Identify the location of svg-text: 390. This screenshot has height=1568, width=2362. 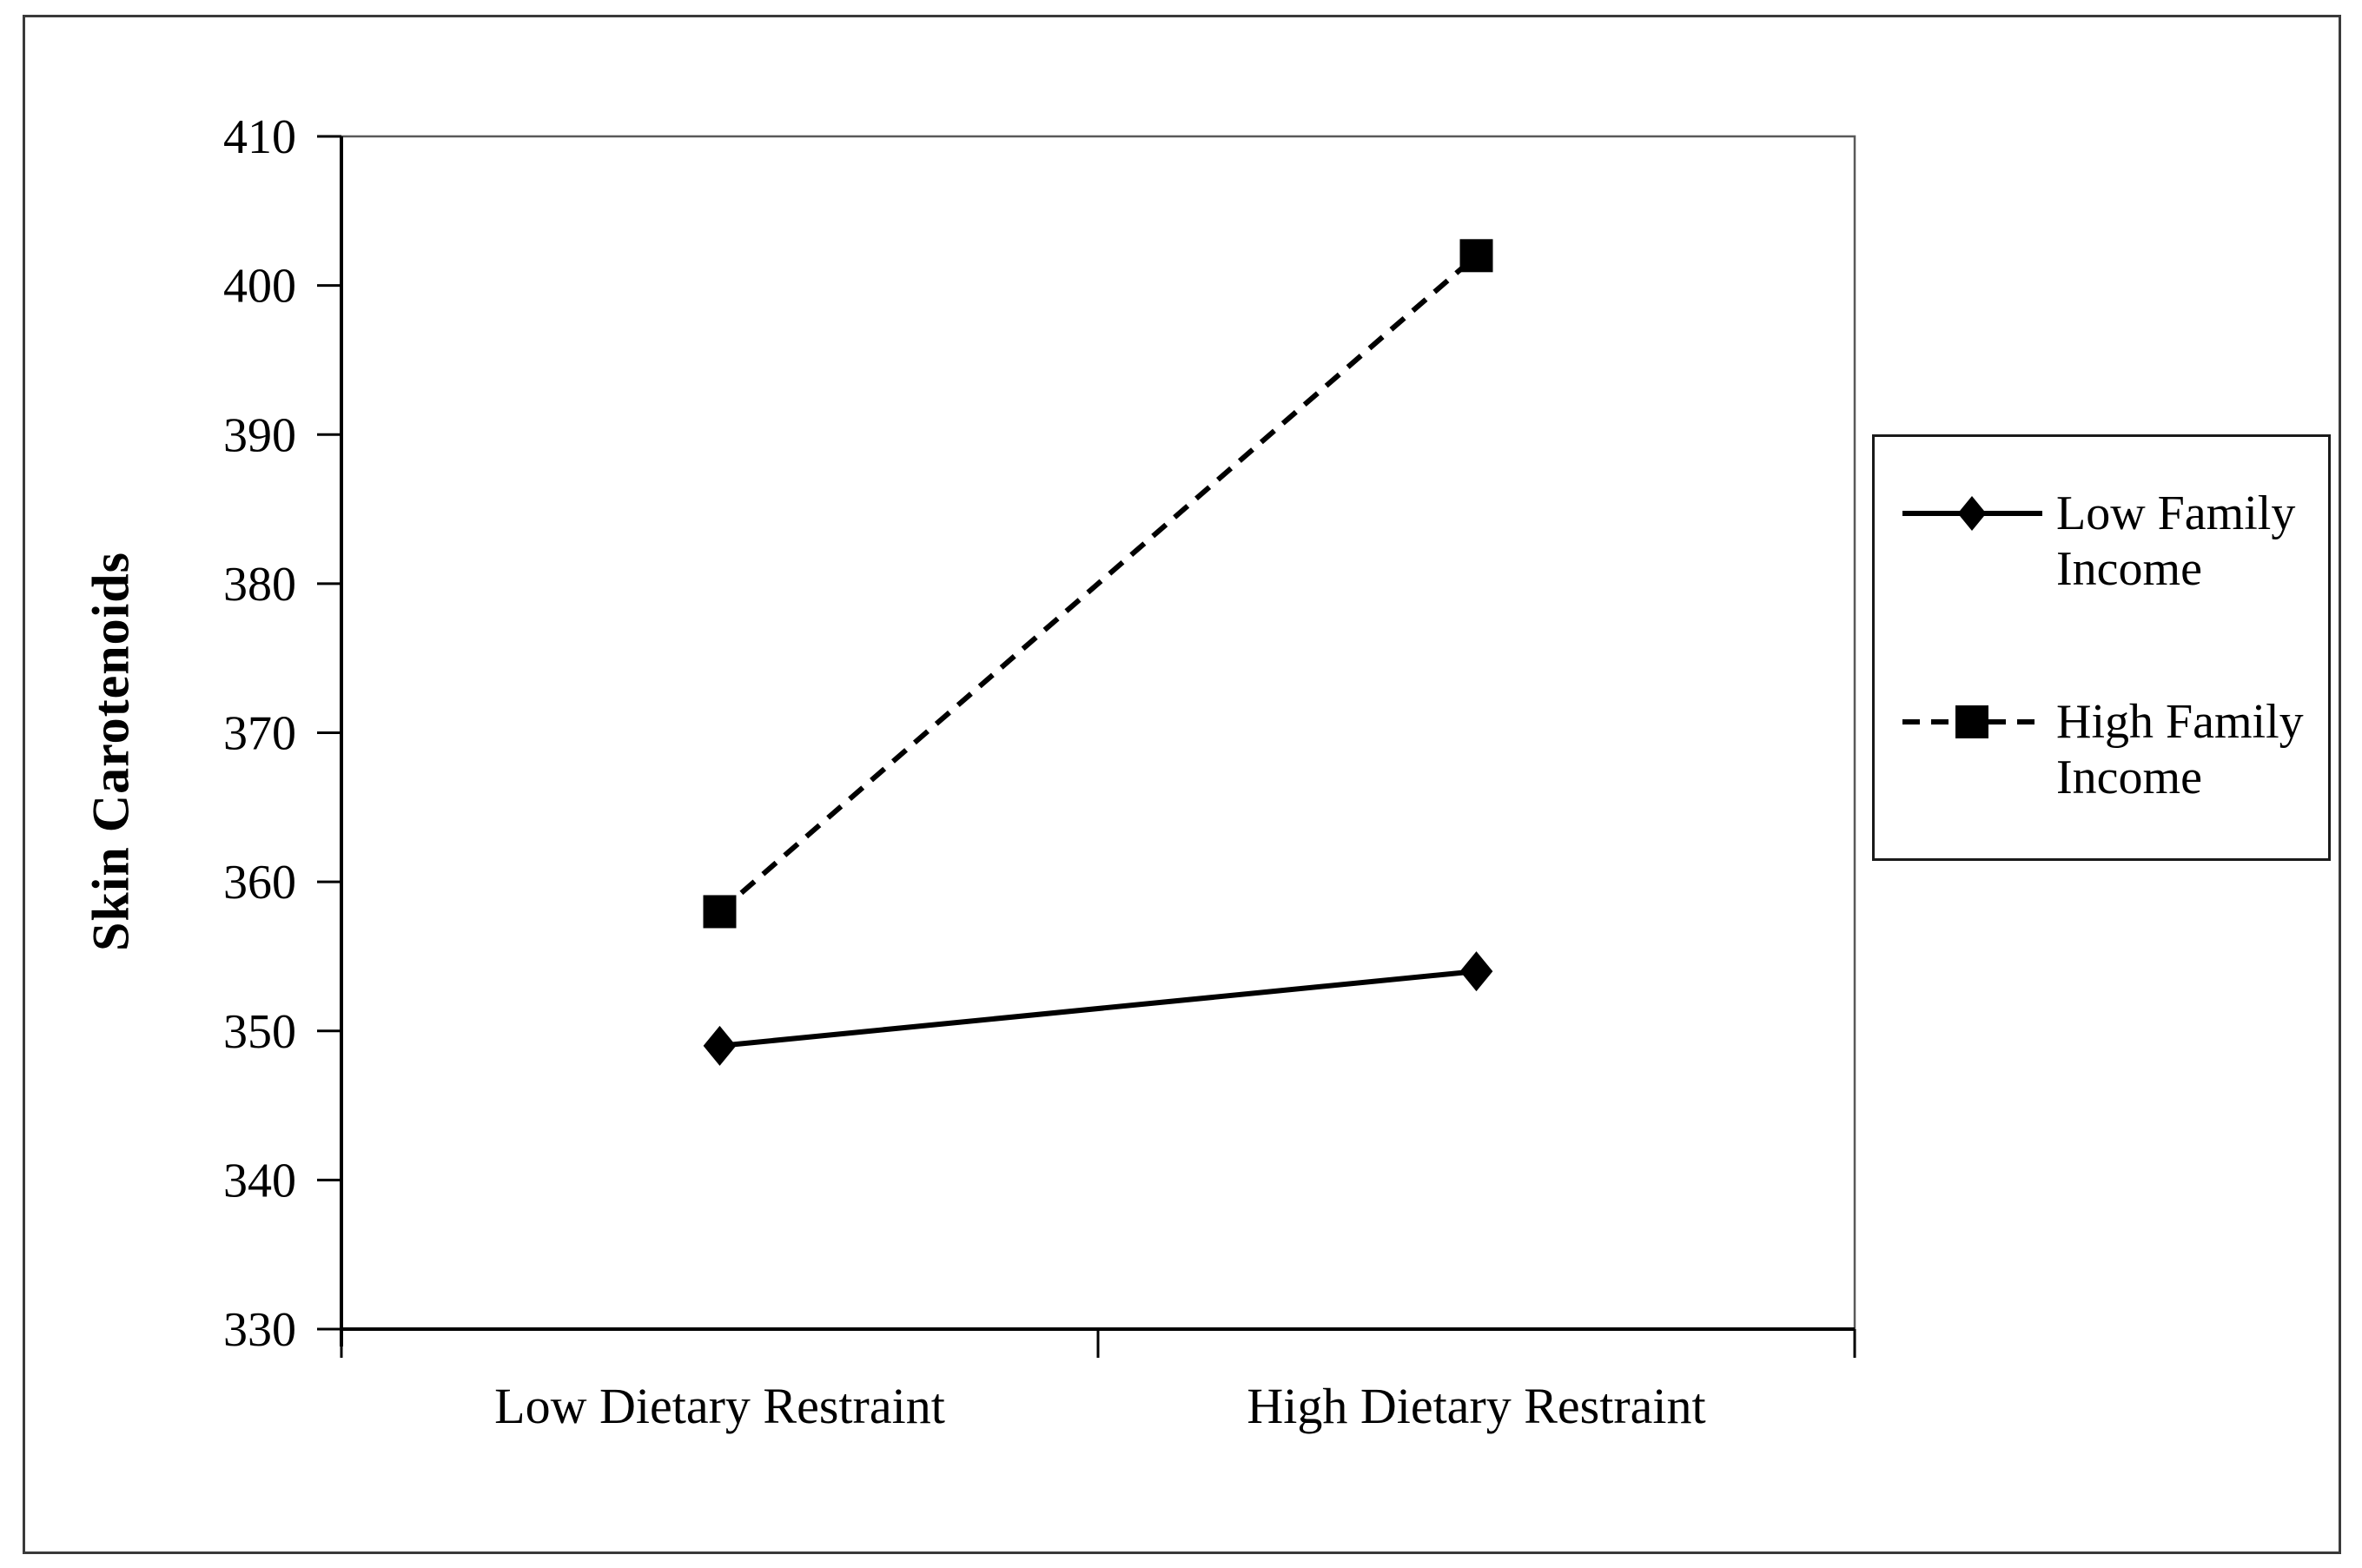
(260, 435).